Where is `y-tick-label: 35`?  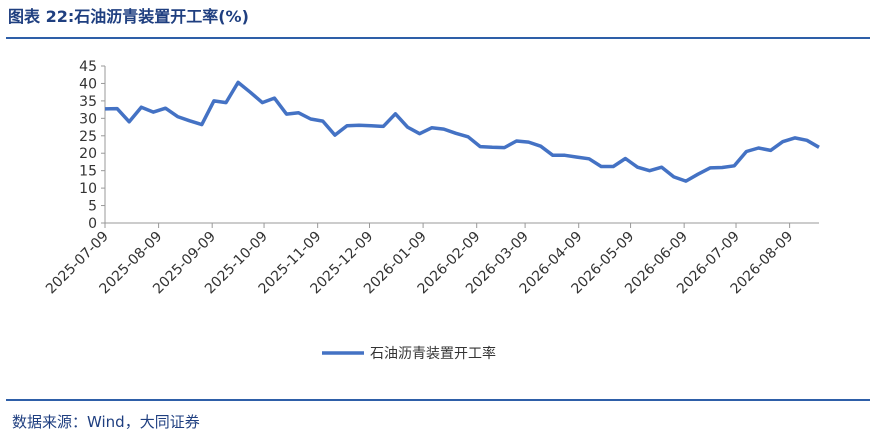
y-tick-label: 35 is located at coordinates (88, 102).